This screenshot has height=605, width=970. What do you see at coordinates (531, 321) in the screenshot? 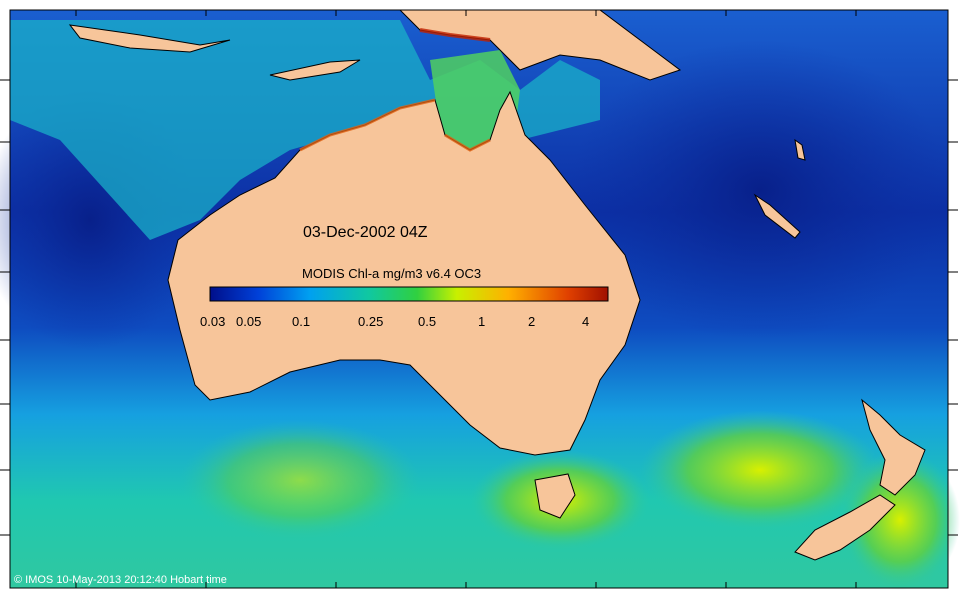
I see `colorbar-tick: 2` at bounding box center [531, 321].